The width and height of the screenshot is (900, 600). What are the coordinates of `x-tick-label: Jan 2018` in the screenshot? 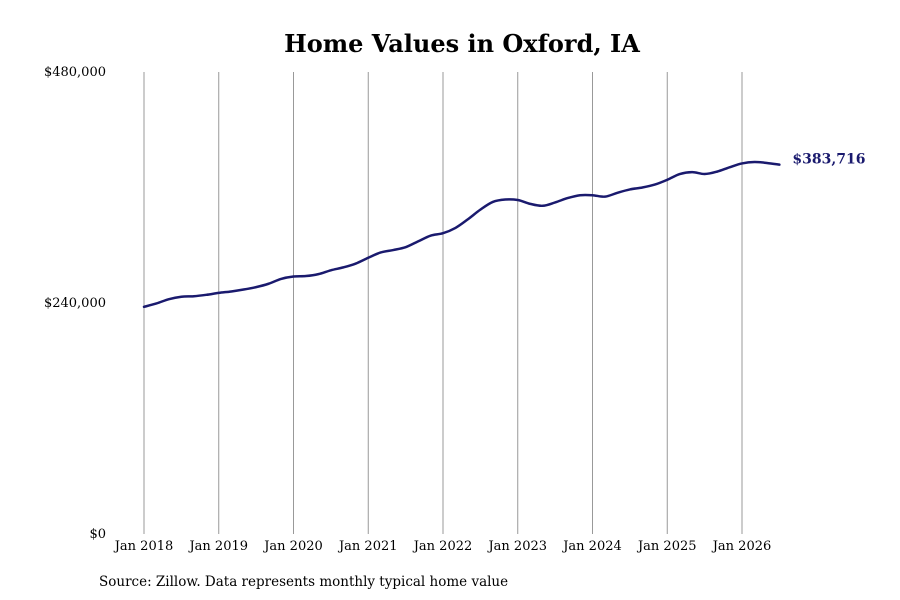 It's located at (143, 546).